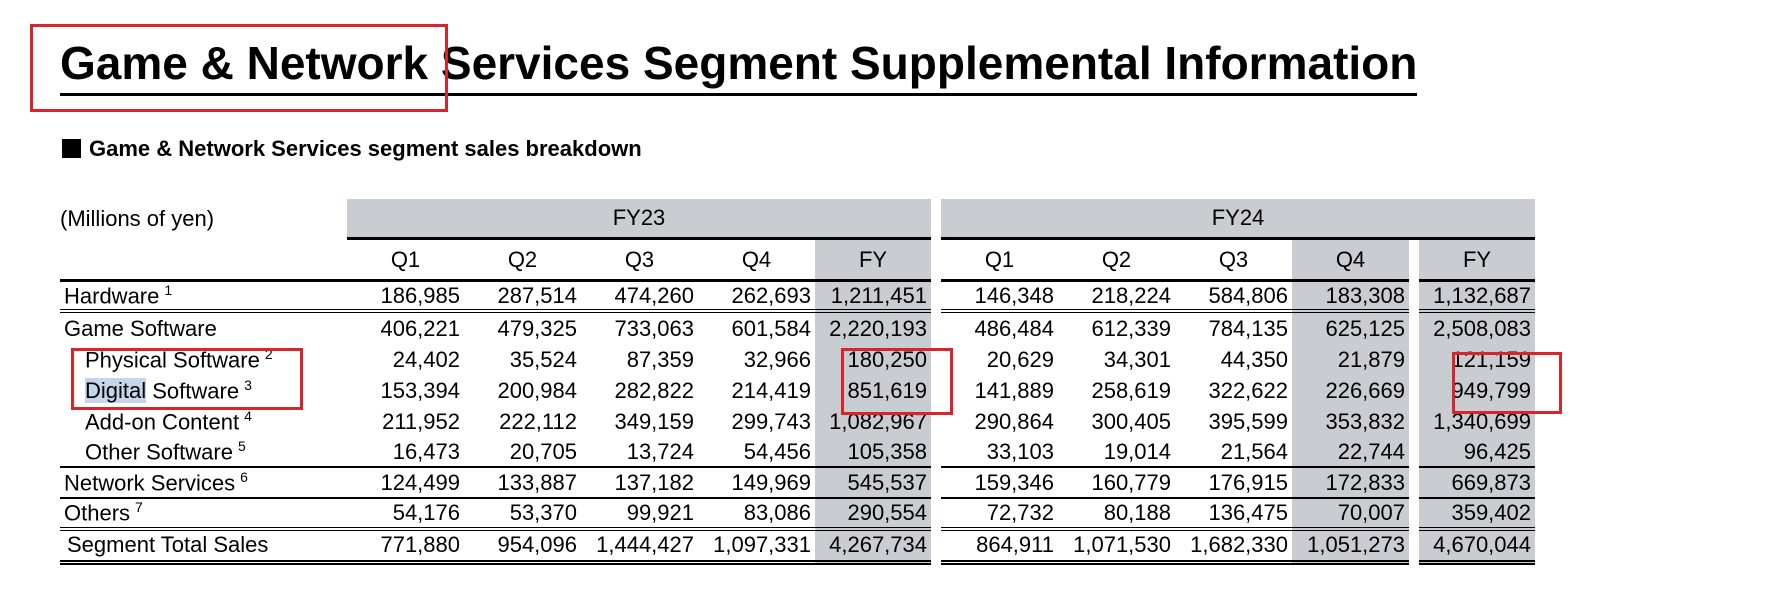 This screenshot has width=1770, height=600. I want to click on value-cell: 200,984, so click(537, 390).